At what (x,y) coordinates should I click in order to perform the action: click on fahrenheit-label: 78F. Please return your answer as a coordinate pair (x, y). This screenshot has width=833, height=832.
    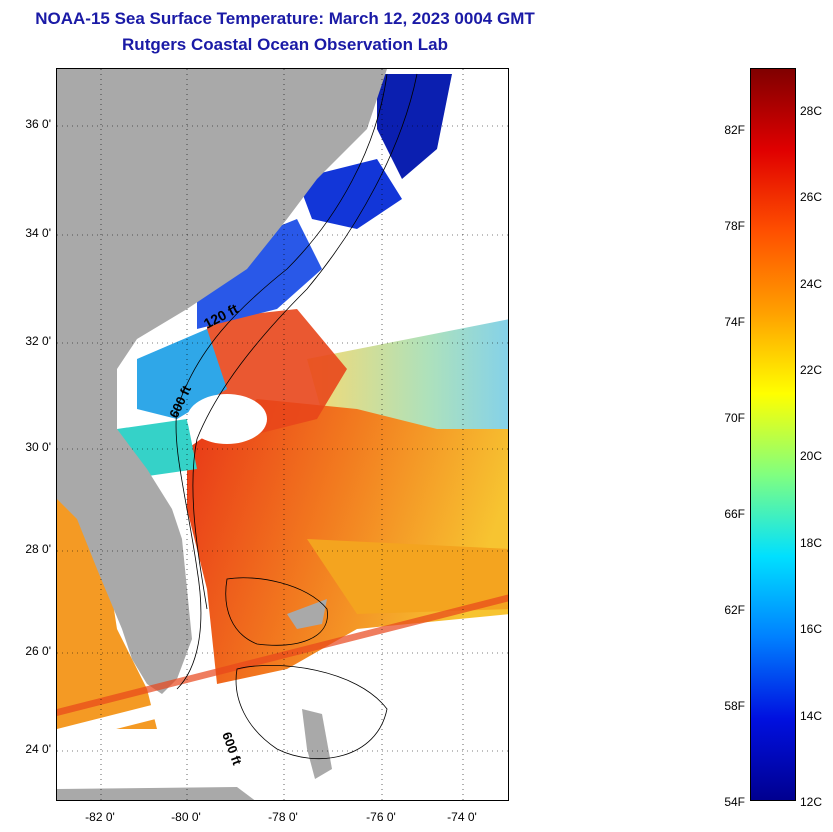
    Looking at the image, I should click on (734, 226).